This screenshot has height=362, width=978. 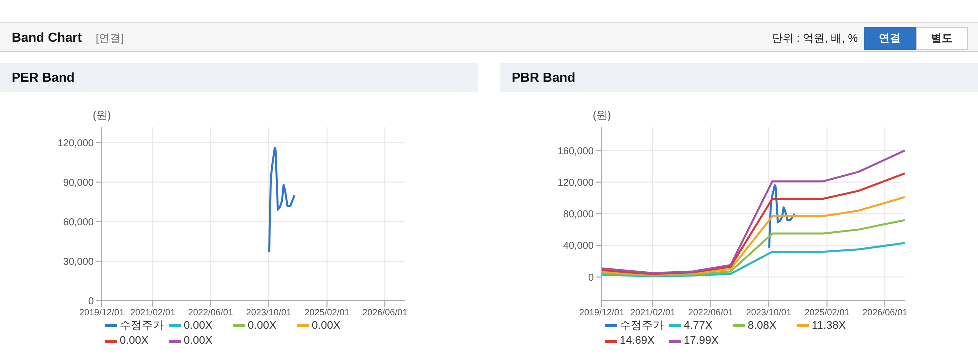 What do you see at coordinates (110, 39) in the screenshot?
I see `text: [연결]` at bounding box center [110, 39].